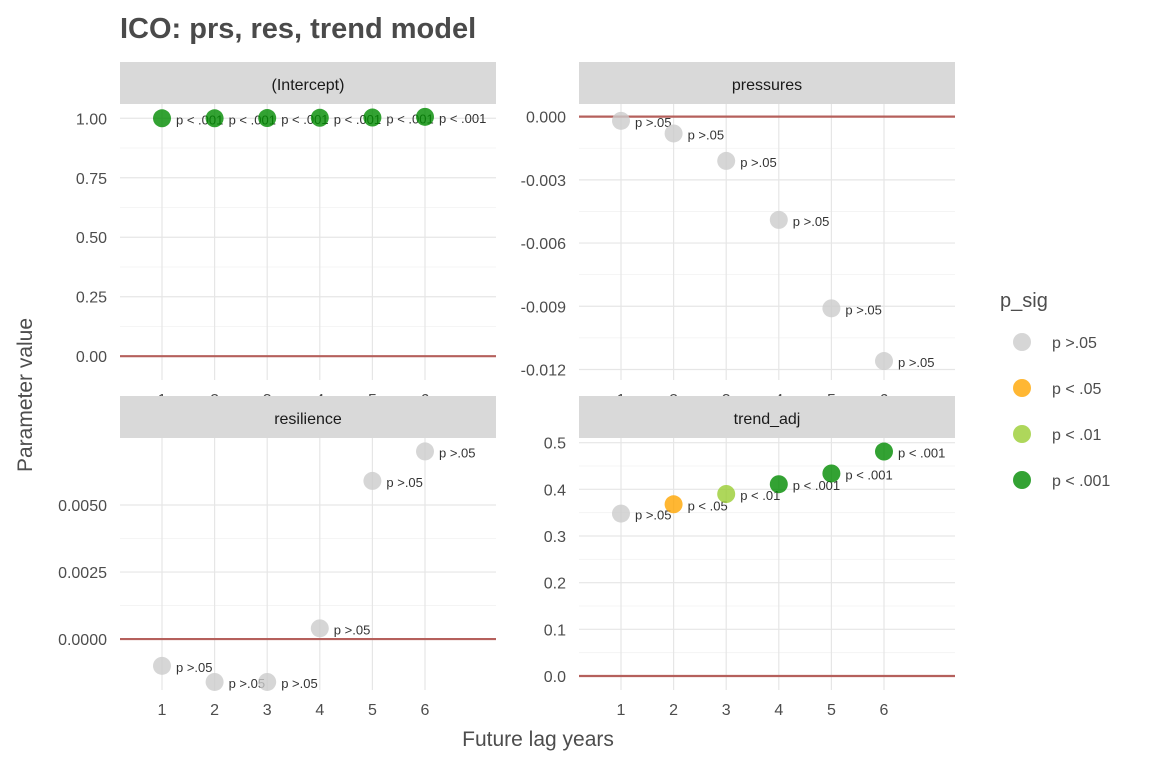 Image resolution: width=1152 pixels, height=768 pixels. Describe the element at coordinates (767, 85) in the screenshot. I see `facet-strip-label: pressures` at that location.